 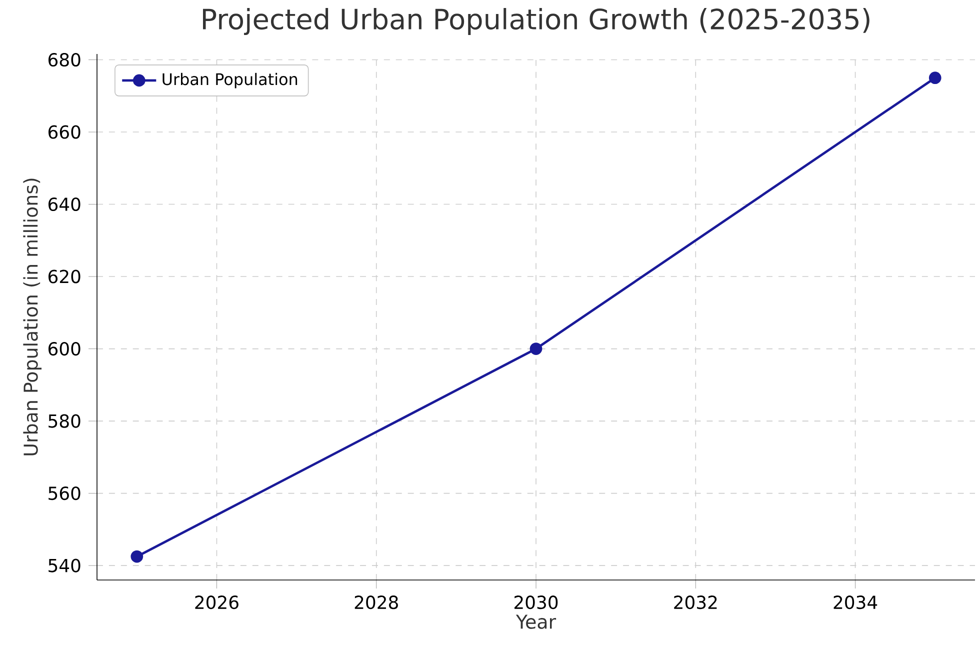 I want to click on y-tick-label: 540, so click(x=64, y=565).